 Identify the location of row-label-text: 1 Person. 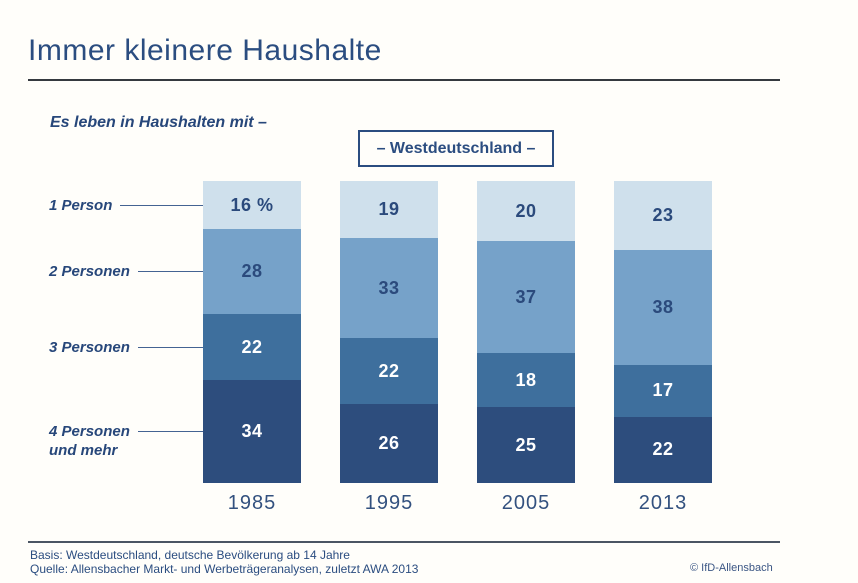
(81, 205).